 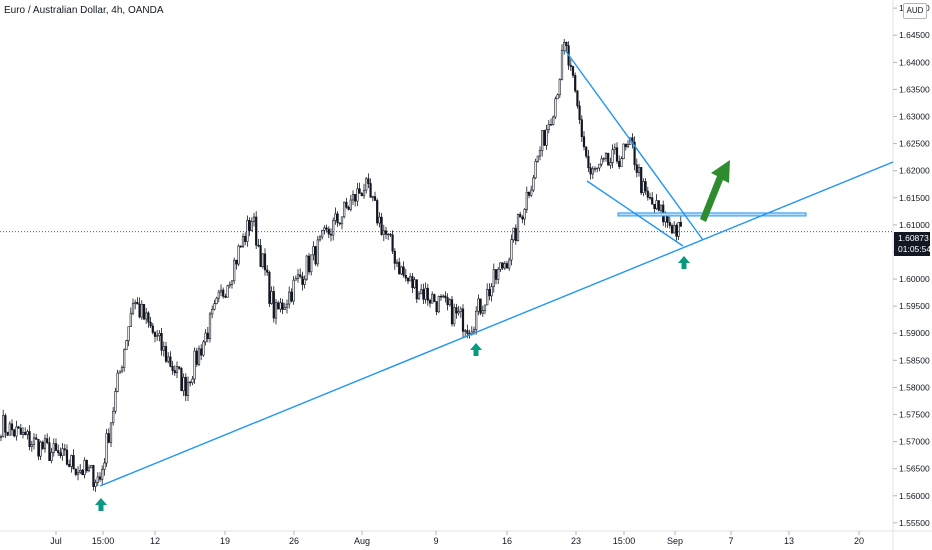 I want to click on x-tick-label: 19, so click(x=225, y=541).